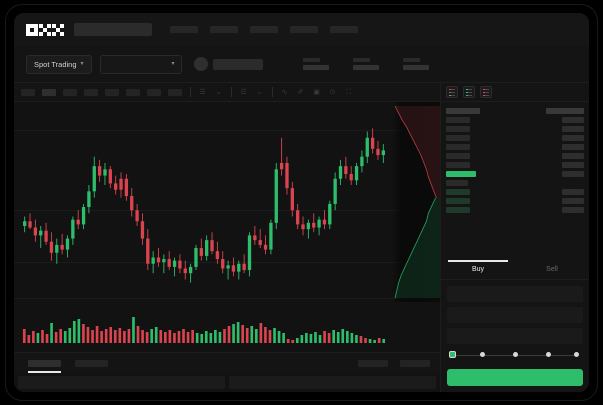  I want to click on trade-side-tabs: Buy Sell, so click(515, 270).